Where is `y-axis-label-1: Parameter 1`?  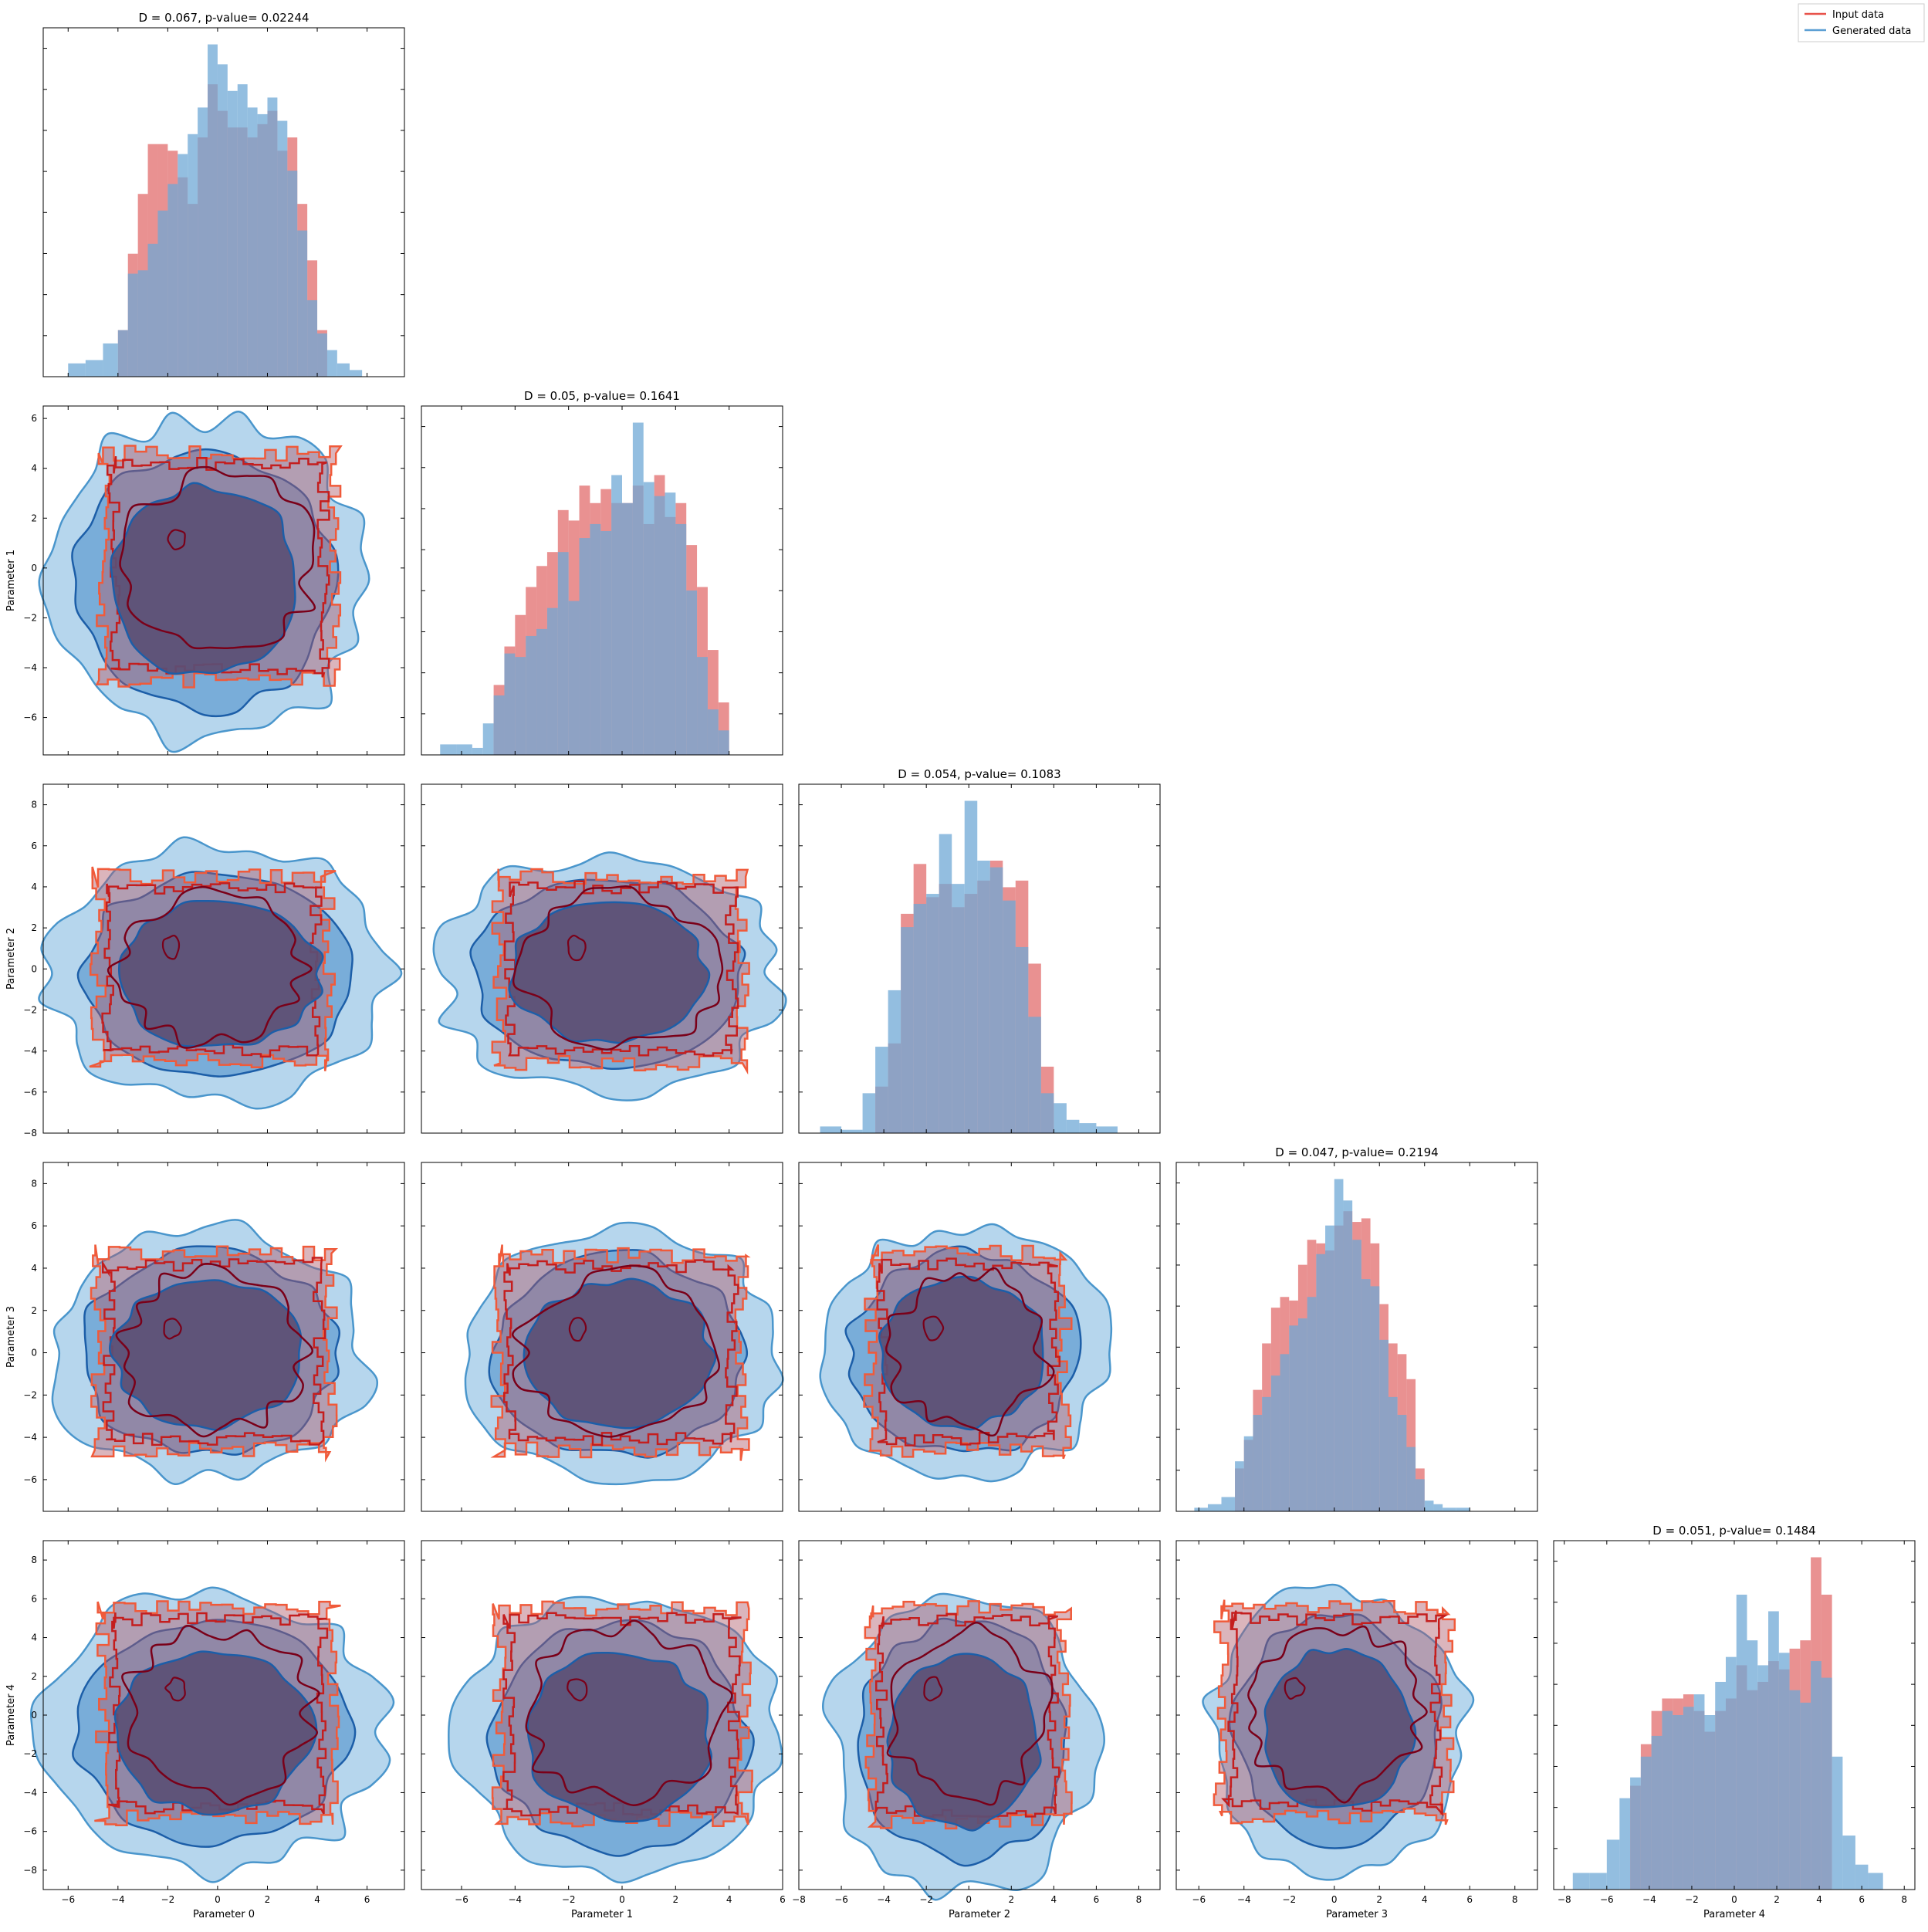
y-axis-label-1: Parameter 1 is located at coordinates (11, 580).